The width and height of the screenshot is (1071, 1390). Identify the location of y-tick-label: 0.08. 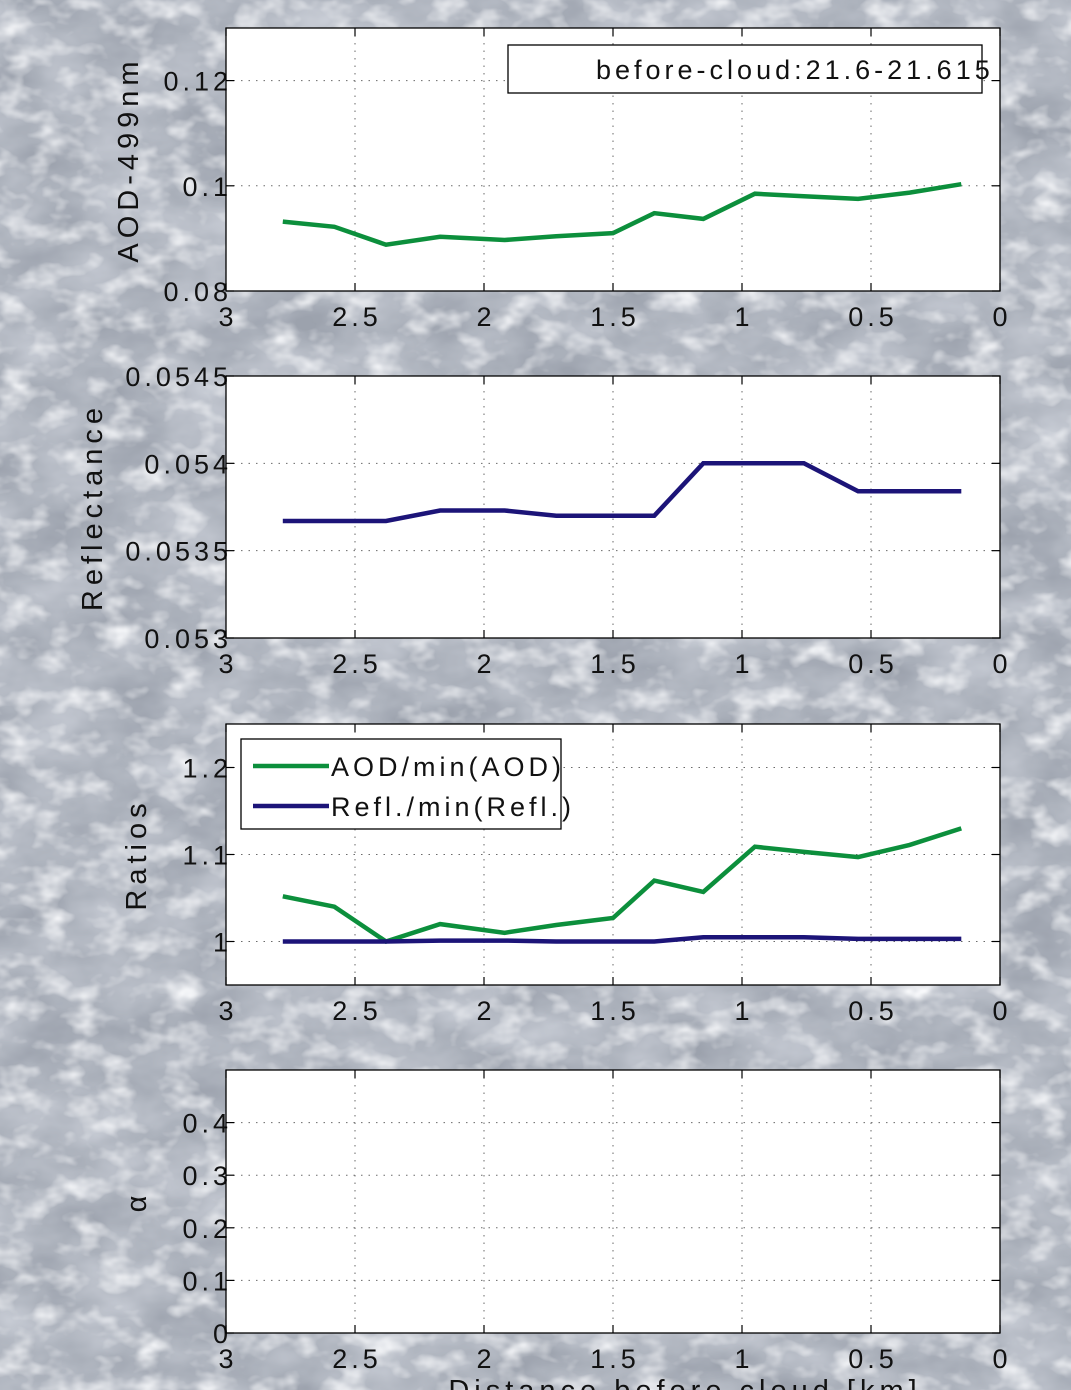
(197, 292).